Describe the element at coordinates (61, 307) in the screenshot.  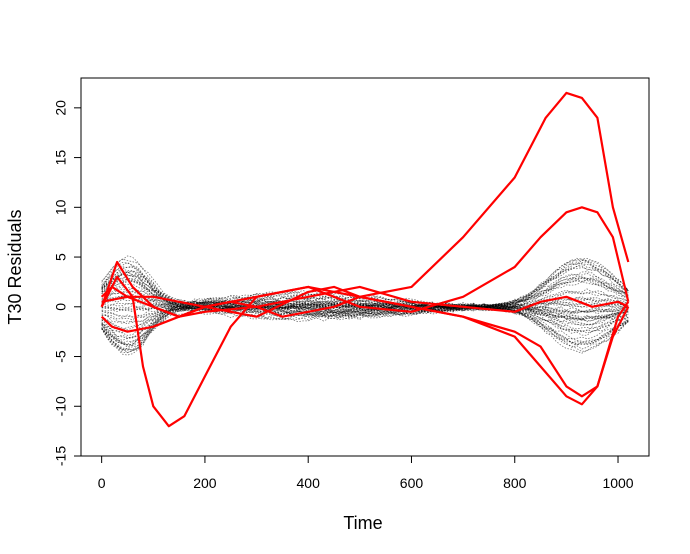
I see `y-tick-label: 0` at that location.